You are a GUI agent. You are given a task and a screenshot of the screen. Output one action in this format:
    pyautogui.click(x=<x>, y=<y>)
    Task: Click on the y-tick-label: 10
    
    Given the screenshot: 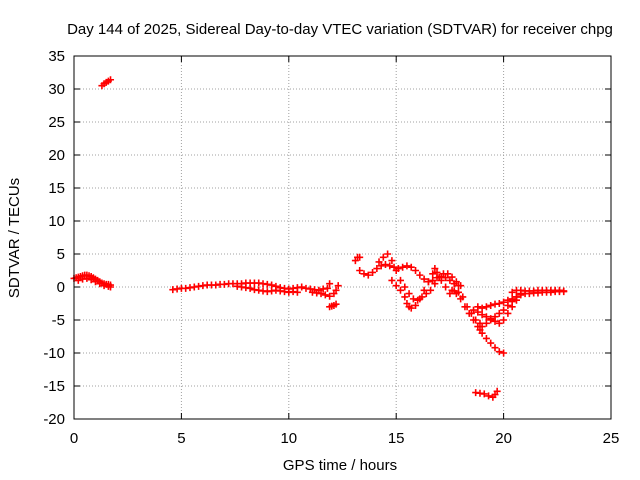 What is the action you would take?
    pyautogui.click(x=56, y=221)
    